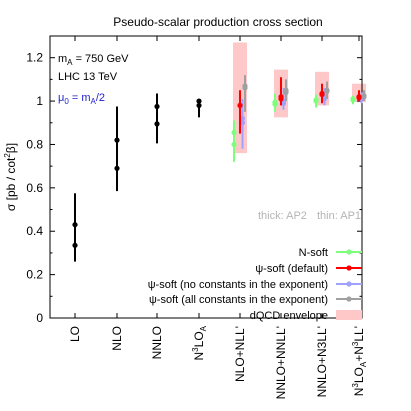  Describe the element at coordinates (34, 144) in the screenshot. I see `y-tick-label: 0.8` at that location.